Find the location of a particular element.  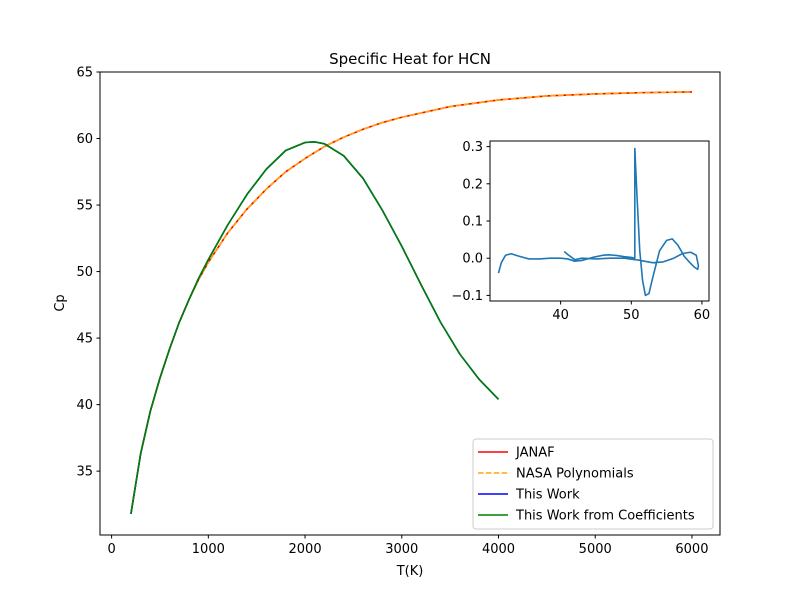

inset-y-tick-label: 0.1 is located at coordinates (472, 222).